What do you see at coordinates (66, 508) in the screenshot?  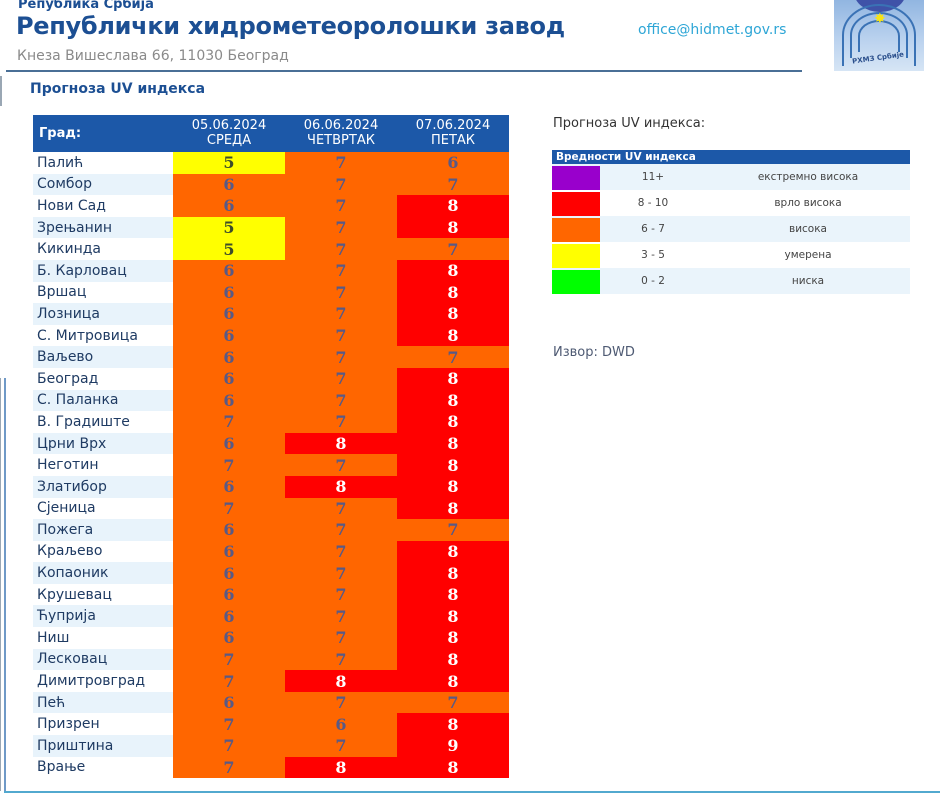 I see `city-name: Сјеница` at bounding box center [66, 508].